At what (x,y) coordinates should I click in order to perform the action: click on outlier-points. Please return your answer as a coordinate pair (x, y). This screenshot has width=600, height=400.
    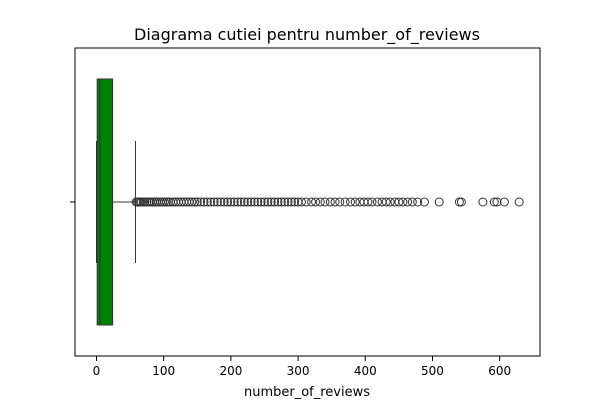
    Looking at the image, I should click on (327, 202).